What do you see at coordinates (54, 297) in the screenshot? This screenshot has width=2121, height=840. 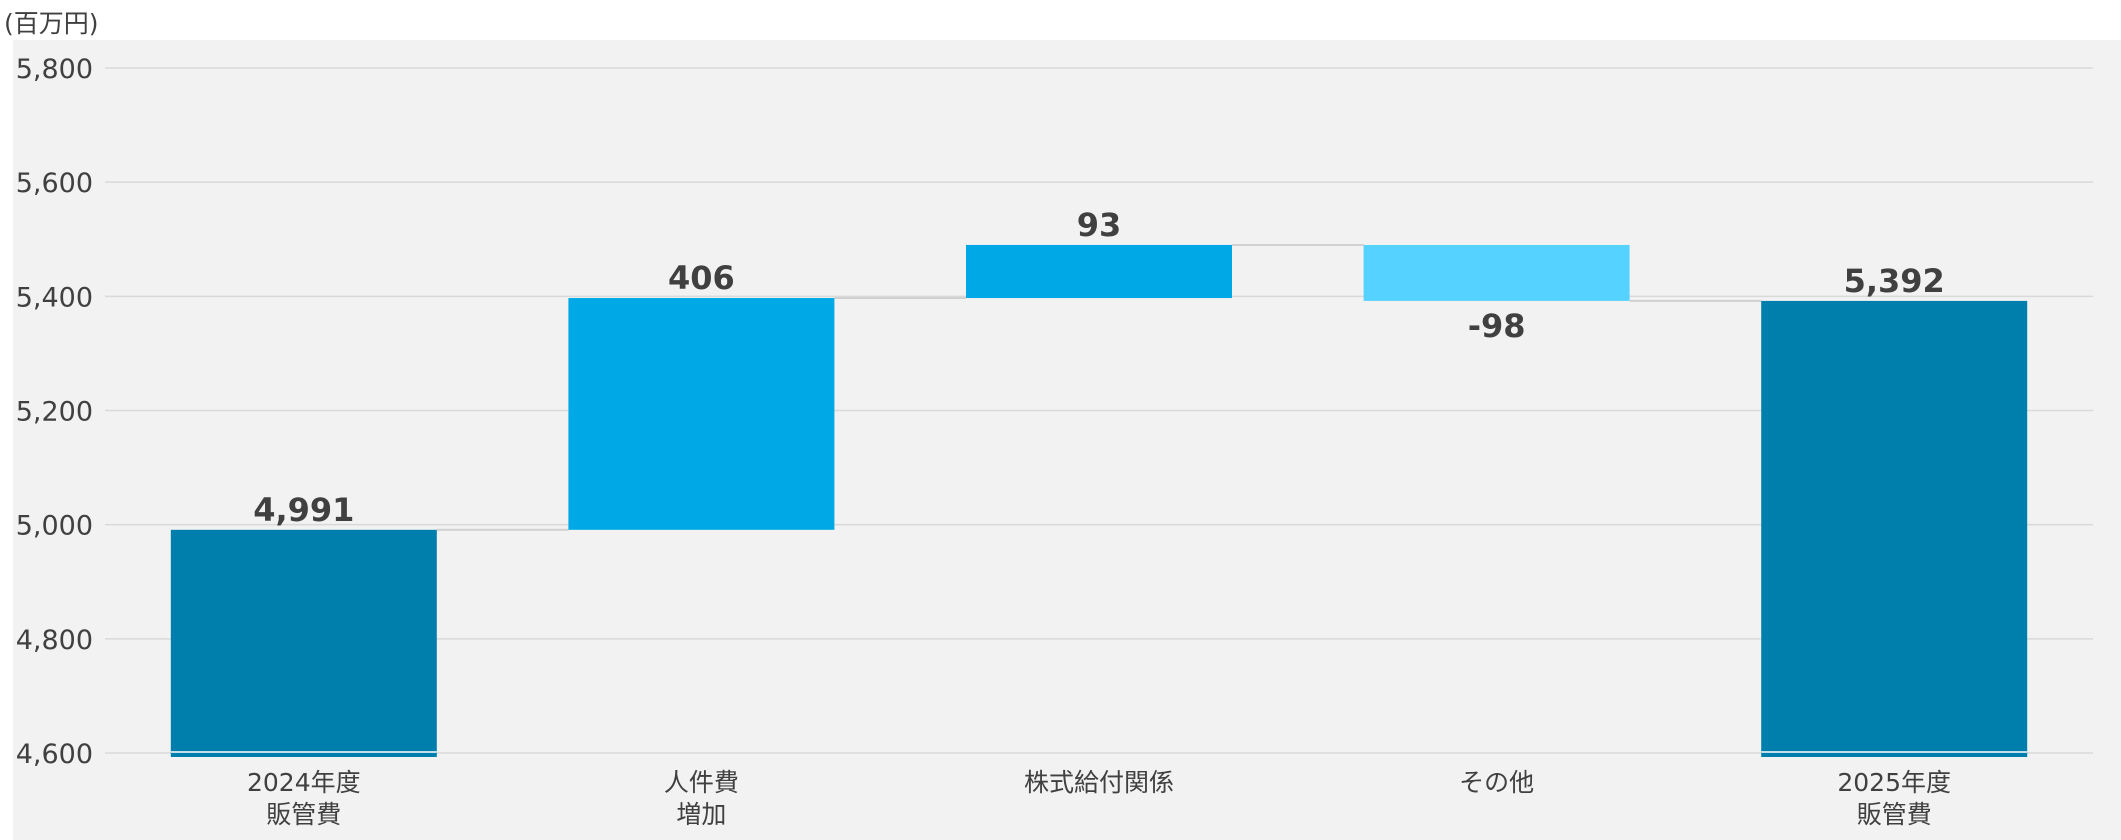 I see `y-tick-label: 5,400` at bounding box center [54, 297].